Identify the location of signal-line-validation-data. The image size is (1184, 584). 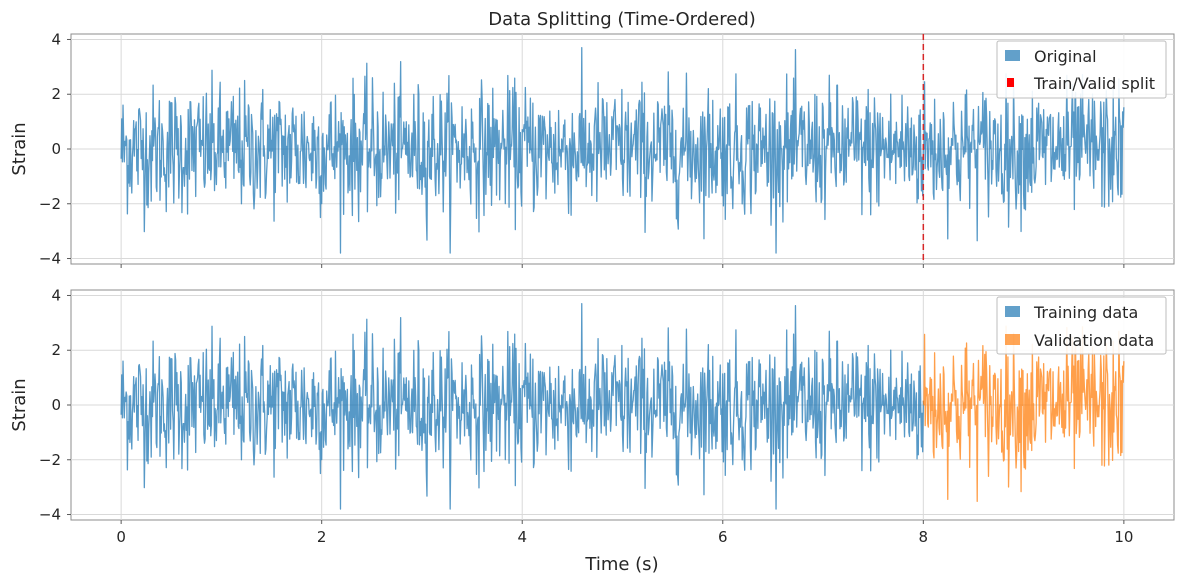
(1023, 413).